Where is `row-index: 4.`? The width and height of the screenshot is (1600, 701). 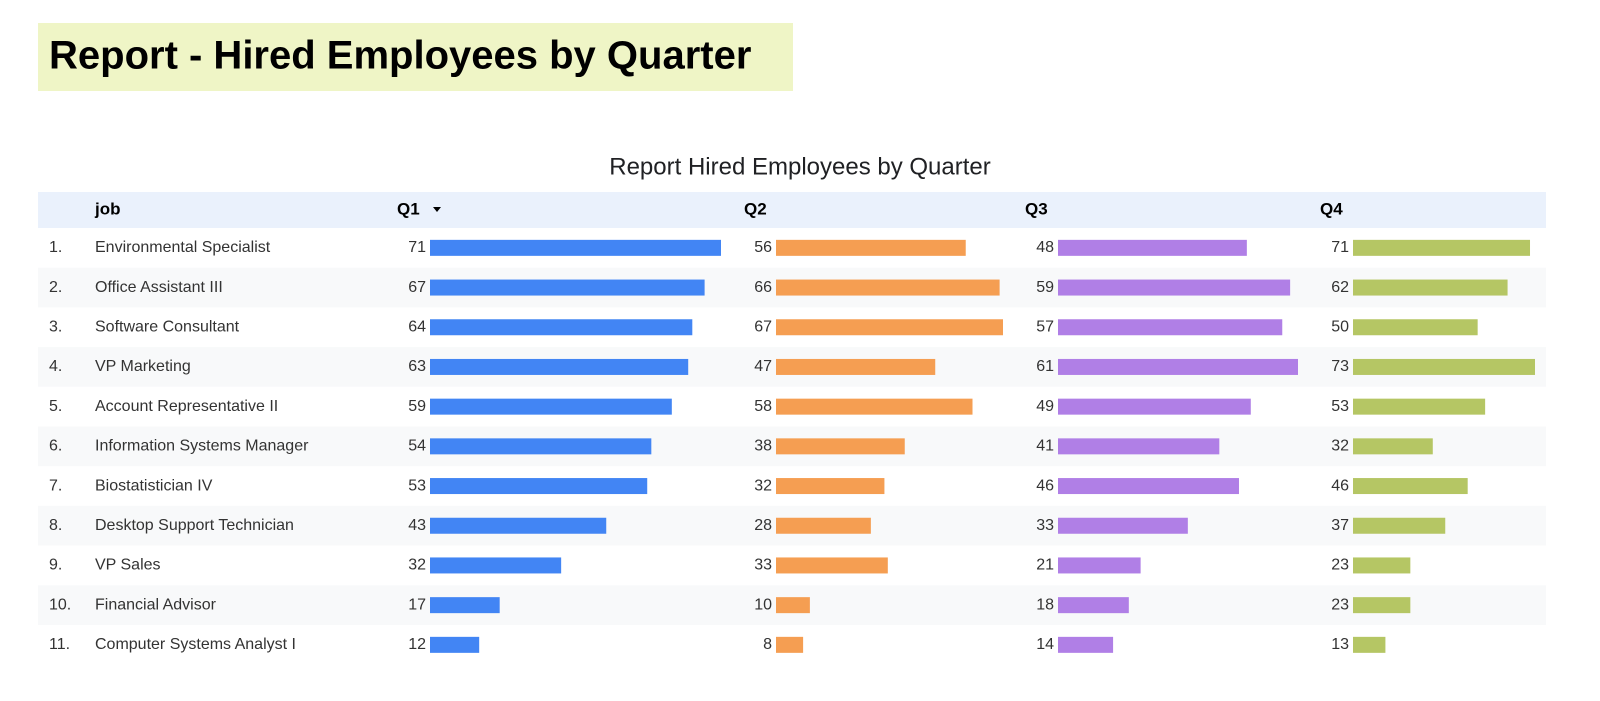 row-index: 4. is located at coordinates (55, 366).